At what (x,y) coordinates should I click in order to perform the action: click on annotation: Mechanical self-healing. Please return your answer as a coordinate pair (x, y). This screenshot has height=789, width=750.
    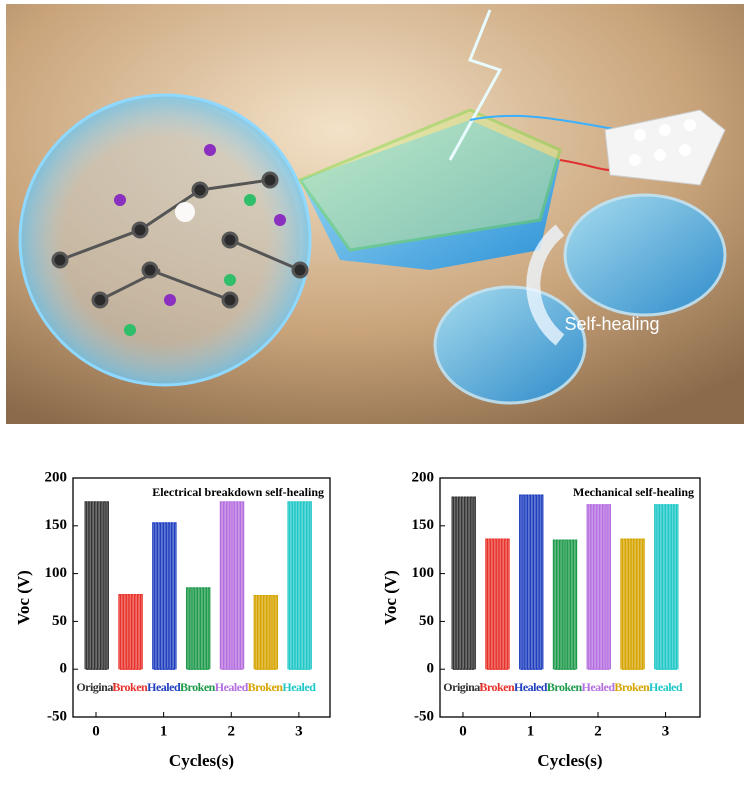
    Looking at the image, I should click on (633, 492).